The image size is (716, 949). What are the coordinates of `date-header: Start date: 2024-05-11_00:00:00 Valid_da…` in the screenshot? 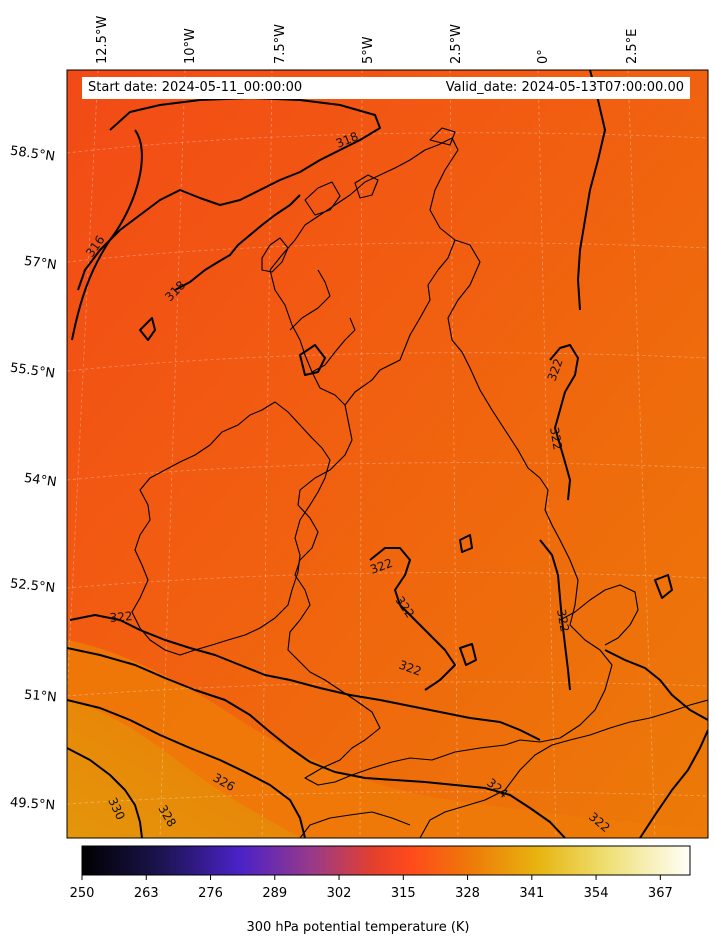 It's located at (386, 88).